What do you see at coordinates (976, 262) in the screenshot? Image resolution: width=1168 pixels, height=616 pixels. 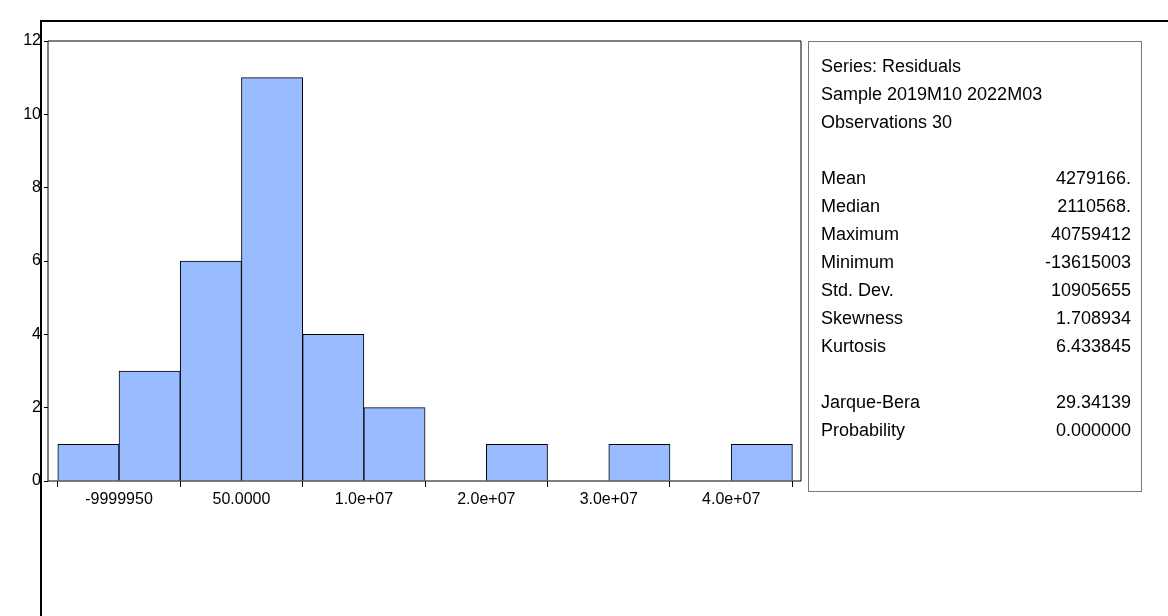 I see `text: Minimum -13615003` at bounding box center [976, 262].